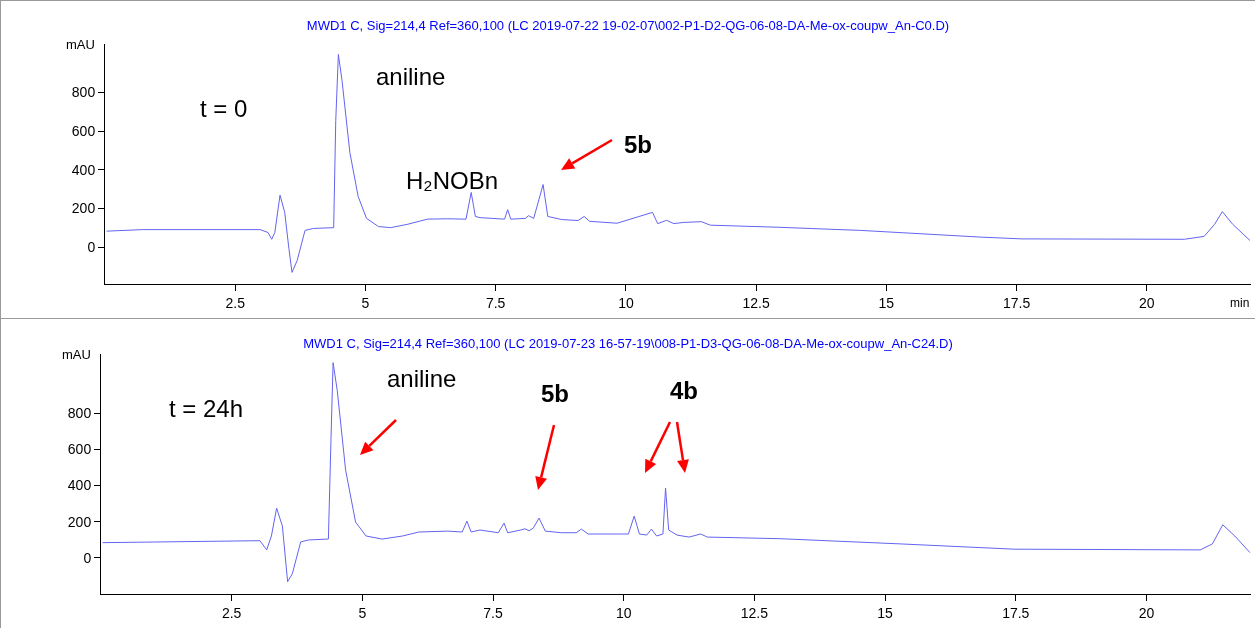 This screenshot has height=628, width=1255. I want to click on annotation: 4b, so click(684, 390).